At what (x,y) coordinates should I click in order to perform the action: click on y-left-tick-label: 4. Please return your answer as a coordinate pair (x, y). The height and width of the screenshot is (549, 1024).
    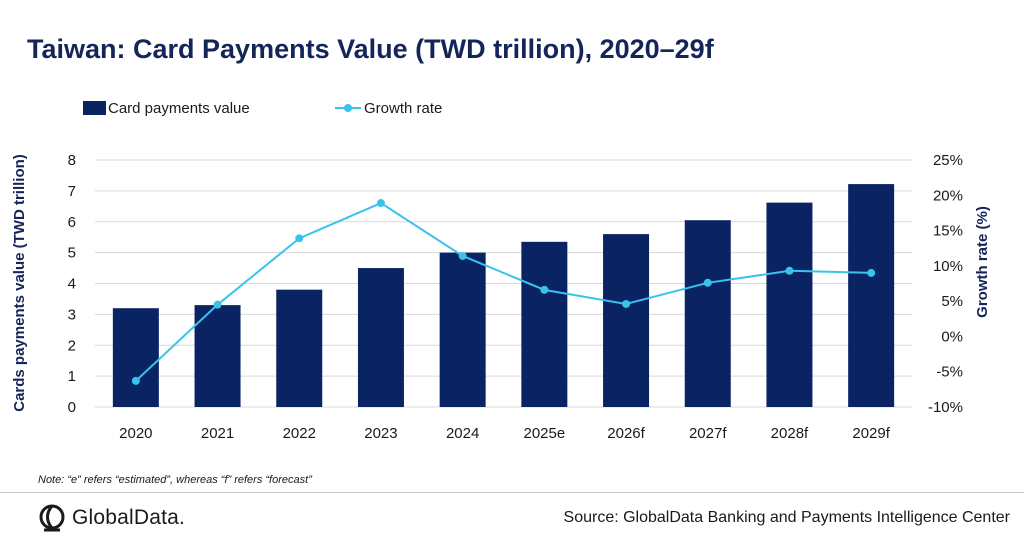
    Looking at the image, I should click on (72, 284).